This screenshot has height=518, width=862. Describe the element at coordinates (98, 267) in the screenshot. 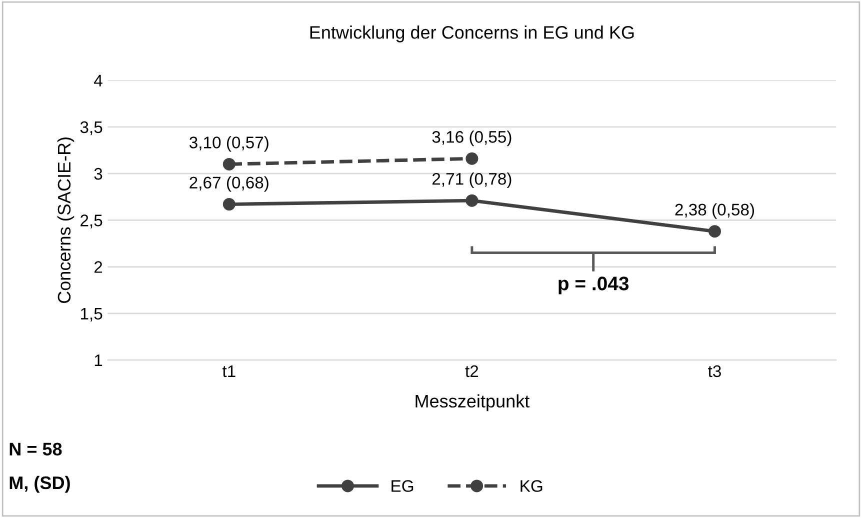

I see `y-tick-label: 2` at that location.